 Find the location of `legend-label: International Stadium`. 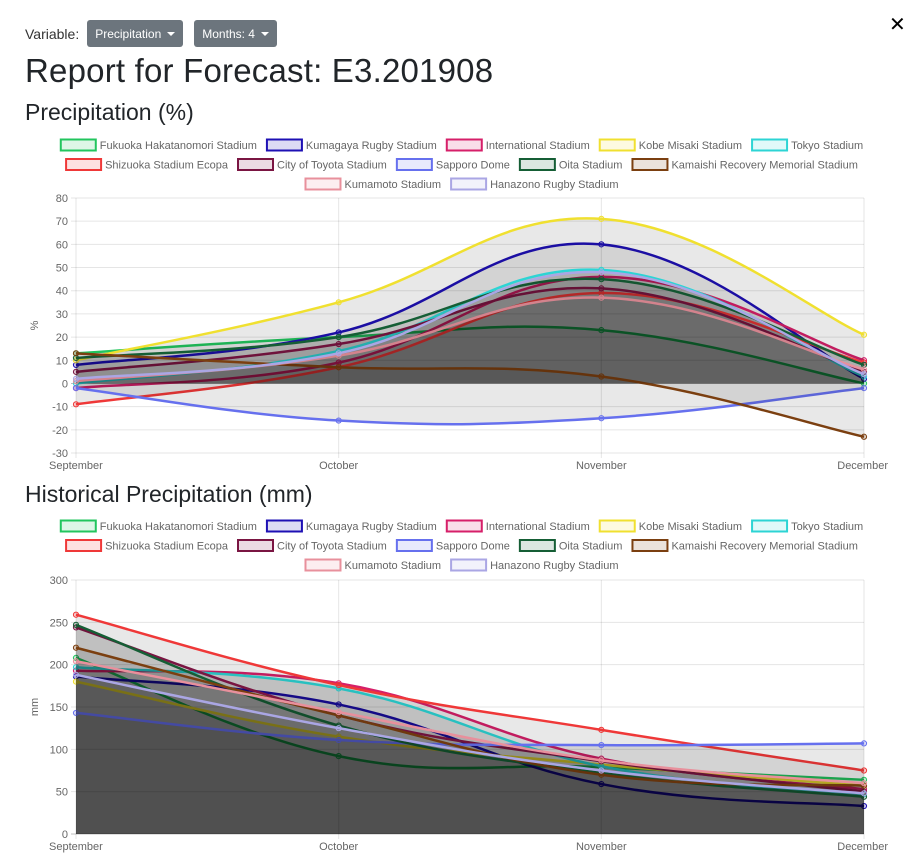

legend-label: International Stadium is located at coordinates (538, 146).